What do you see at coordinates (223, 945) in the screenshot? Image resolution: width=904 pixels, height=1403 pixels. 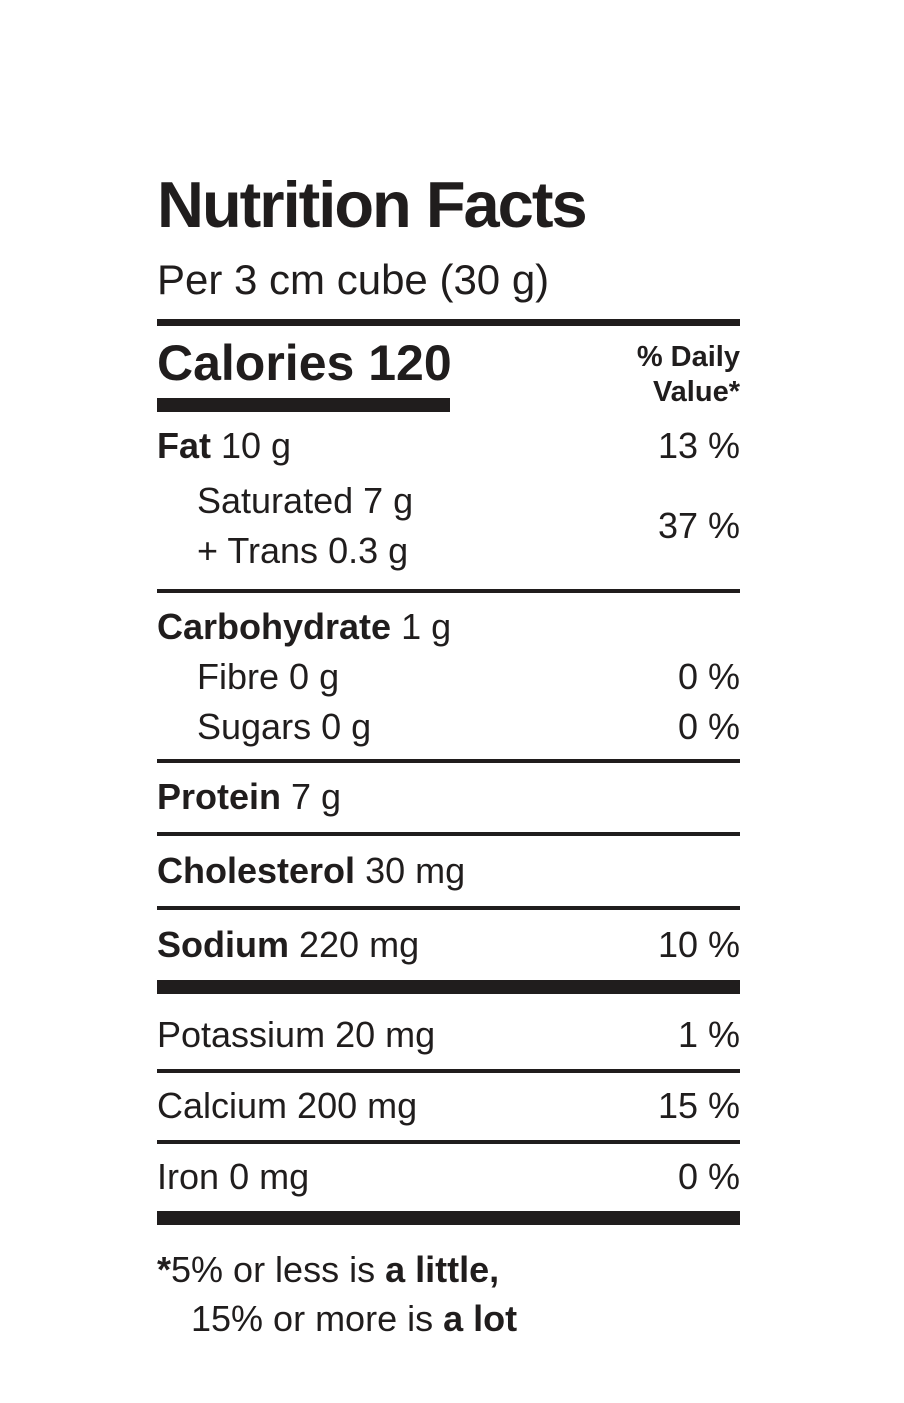 I see `sodium-name: Sodium` at bounding box center [223, 945].